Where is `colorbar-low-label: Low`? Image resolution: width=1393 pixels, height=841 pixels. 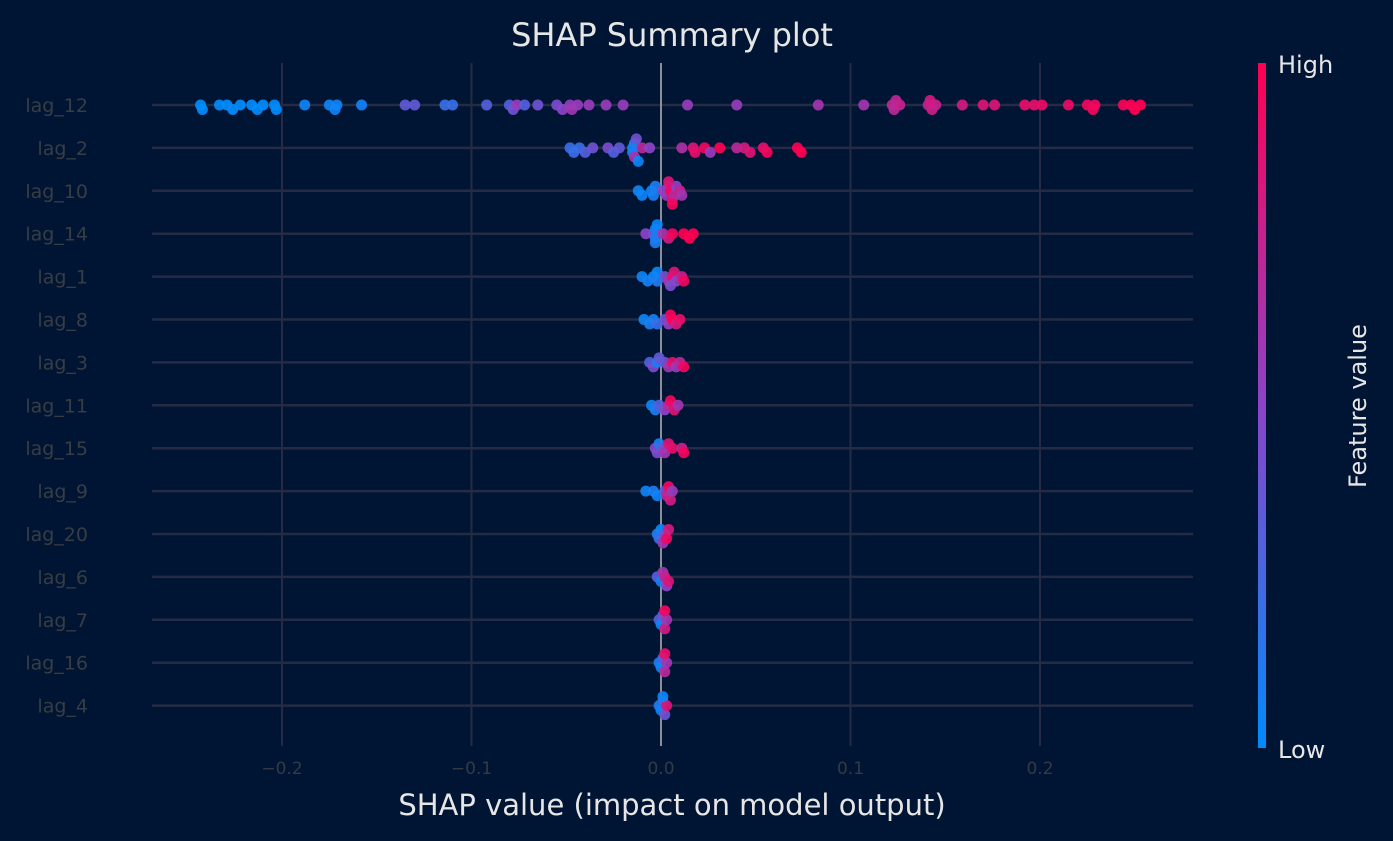 colorbar-low-label: Low is located at coordinates (1301, 750).